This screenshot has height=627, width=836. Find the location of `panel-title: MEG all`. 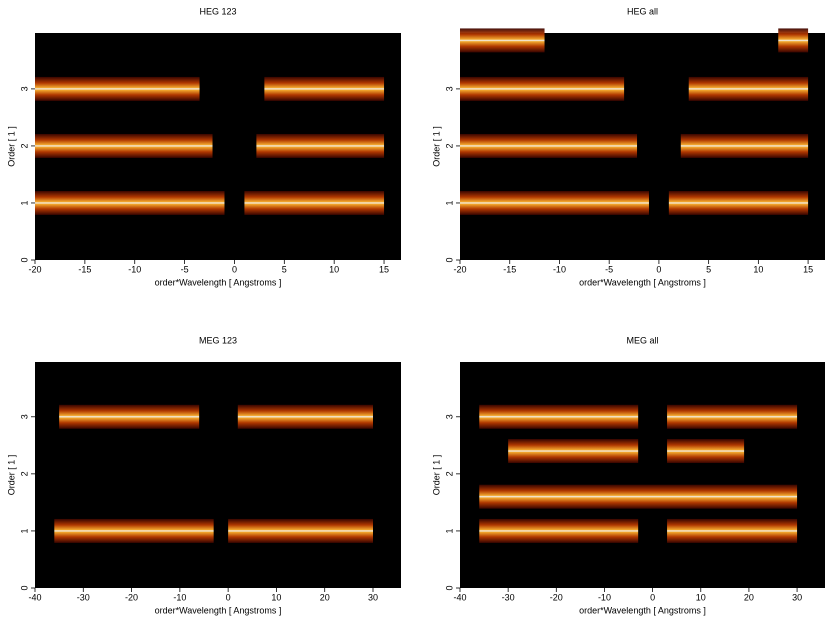

panel-title: MEG all is located at coordinates (642, 340).